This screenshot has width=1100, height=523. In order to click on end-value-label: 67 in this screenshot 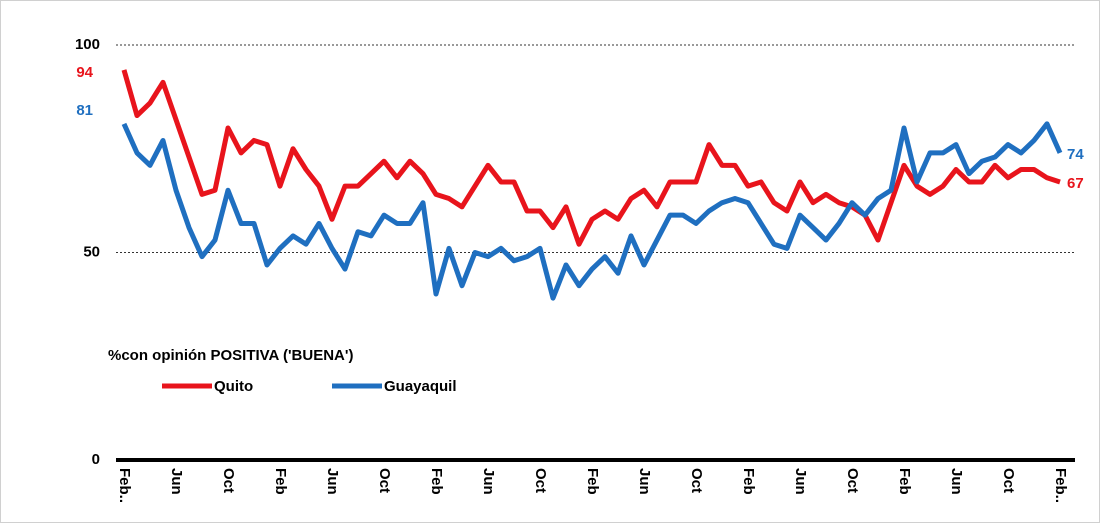, I will do `click(1075, 183)`.